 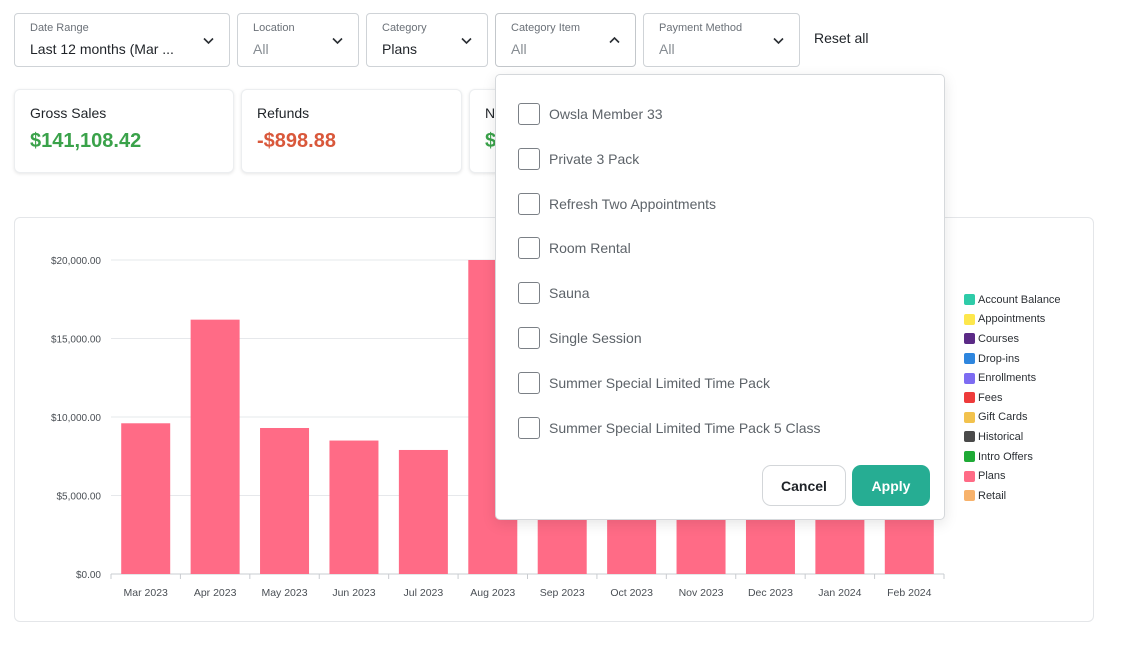 What do you see at coordinates (992, 476) in the screenshot?
I see `legend-label: Plans` at bounding box center [992, 476].